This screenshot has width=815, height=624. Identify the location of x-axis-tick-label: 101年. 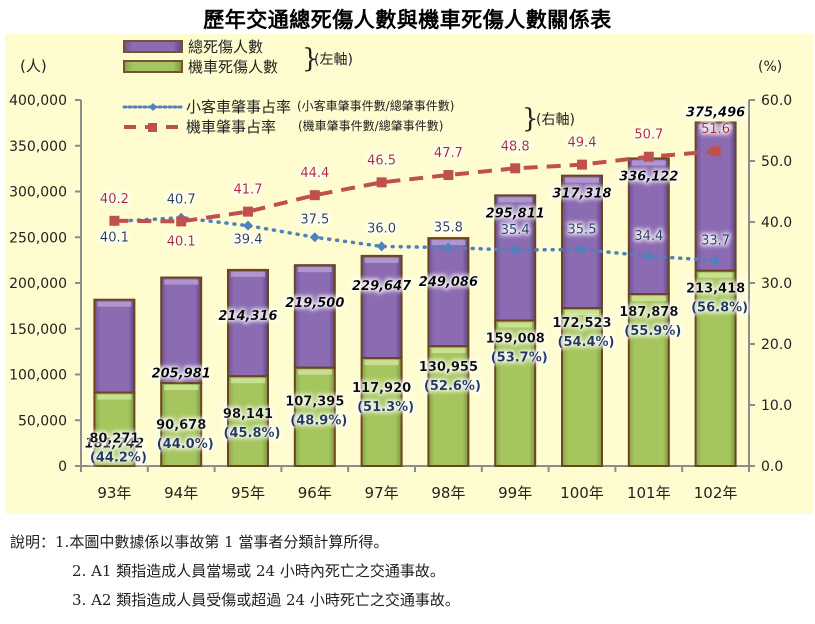
(649, 493).